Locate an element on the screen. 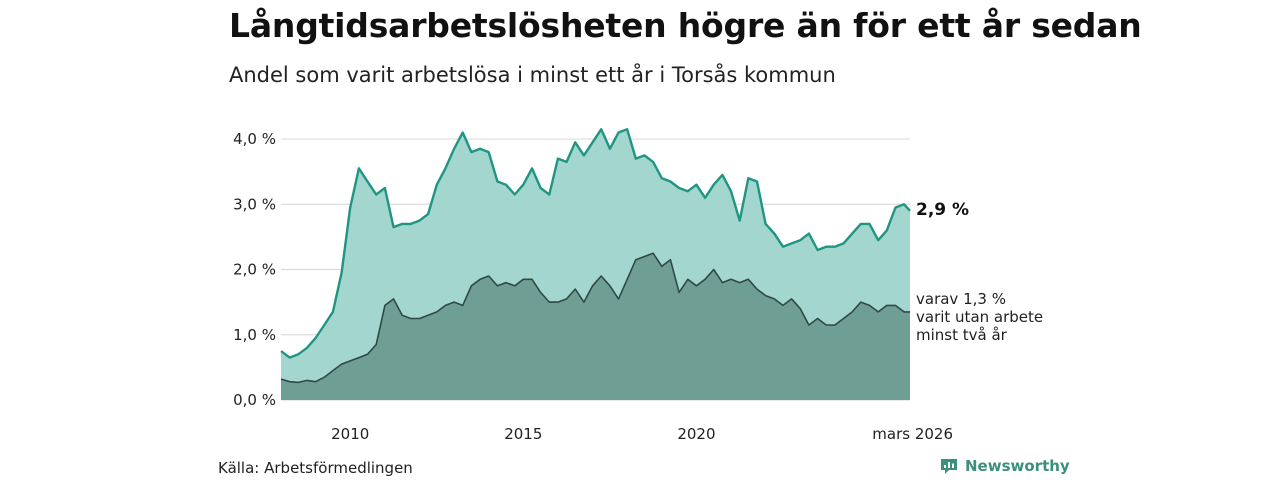 This screenshot has width=1280, height=480. y-tick-label: 1,0 % is located at coordinates (254, 335).